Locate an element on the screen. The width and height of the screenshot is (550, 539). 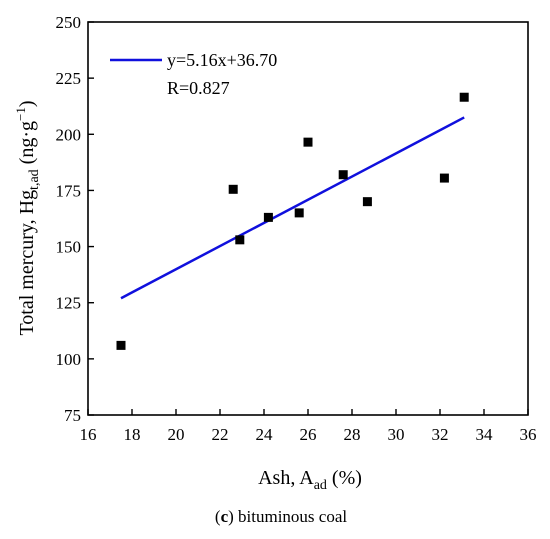
y-tick-label: 225 is located at coordinates (69, 78).